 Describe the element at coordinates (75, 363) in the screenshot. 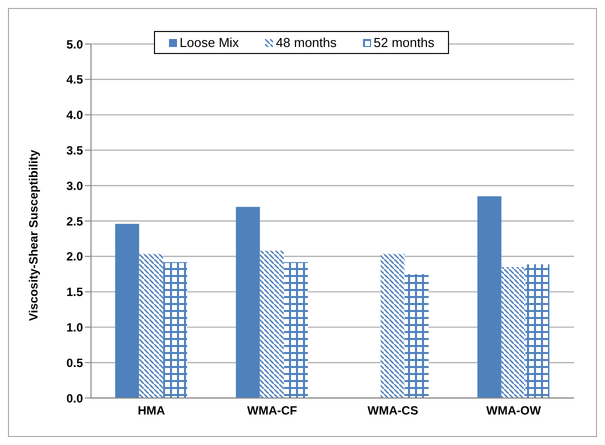

I see `y-tick-label: 0.5` at that location.